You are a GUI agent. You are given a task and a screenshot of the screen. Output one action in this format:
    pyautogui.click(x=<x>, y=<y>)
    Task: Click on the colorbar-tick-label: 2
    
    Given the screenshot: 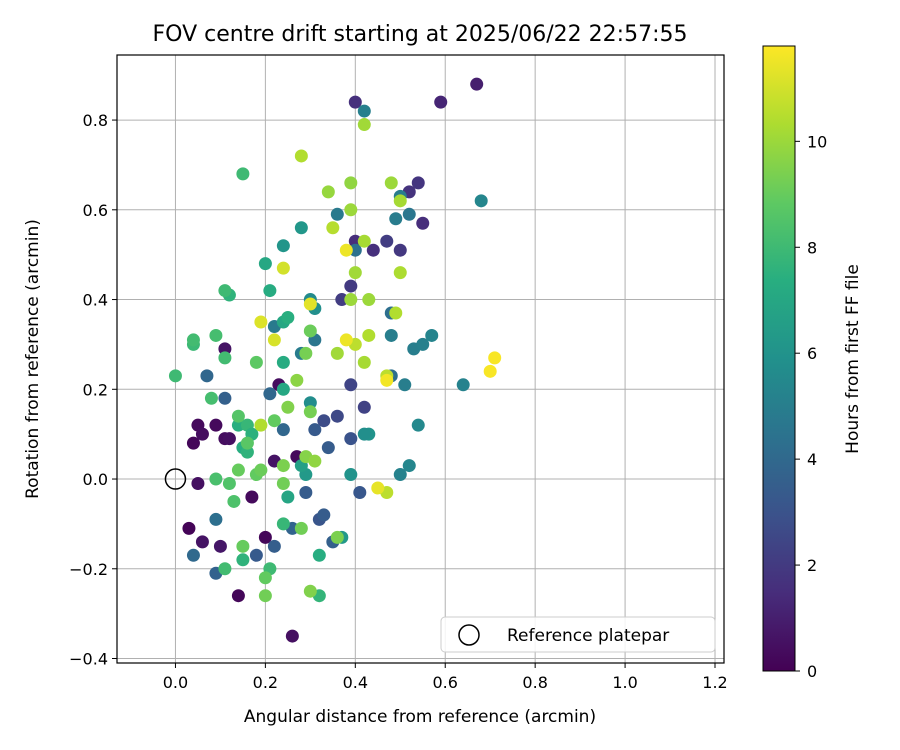 What is the action you would take?
    pyautogui.click(x=812, y=565)
    